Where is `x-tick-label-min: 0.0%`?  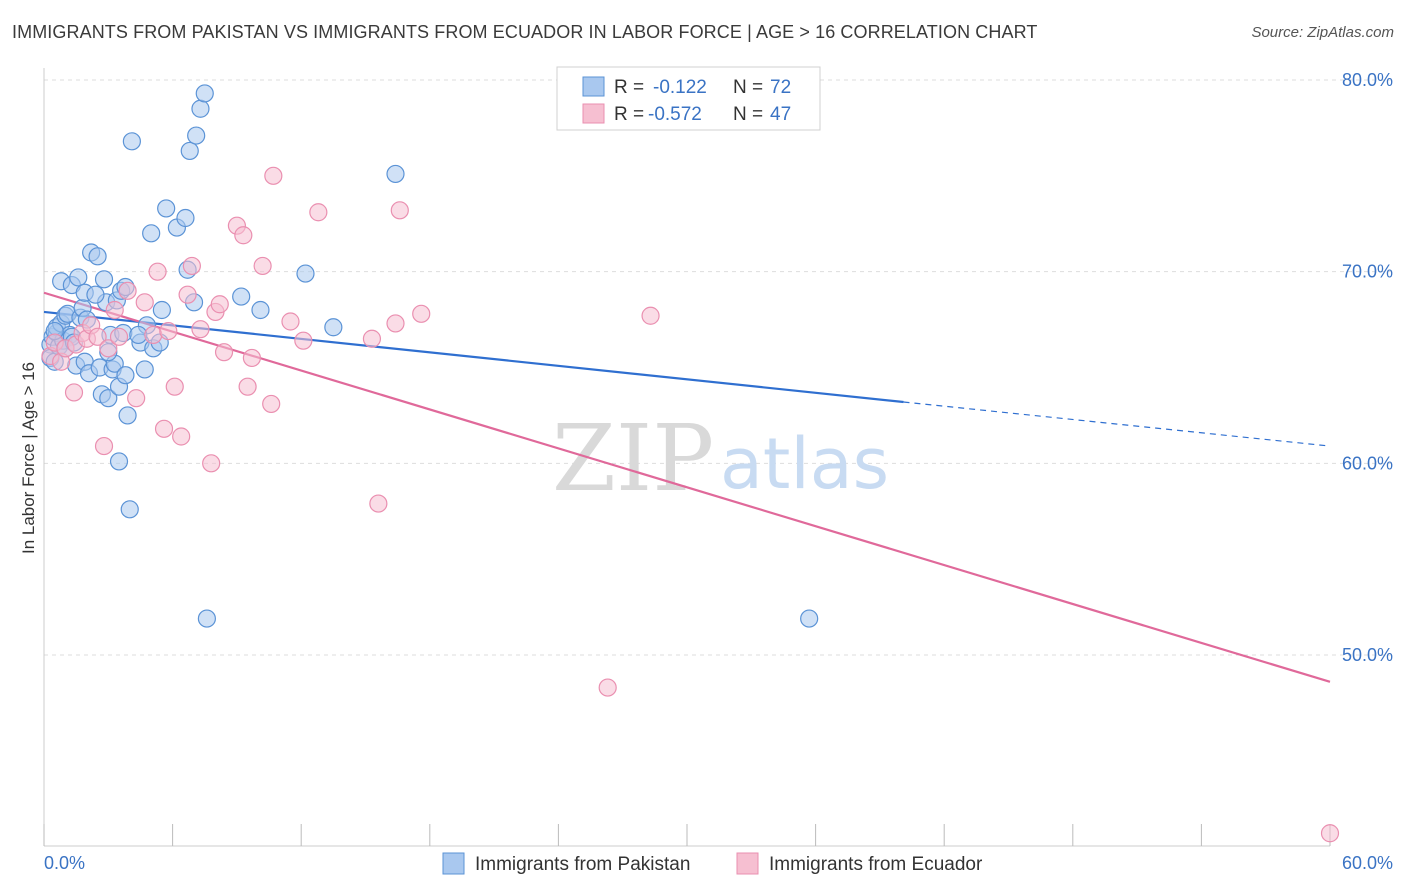 x-tick-label-min: 0.0% is located at coordinates (64, 863).